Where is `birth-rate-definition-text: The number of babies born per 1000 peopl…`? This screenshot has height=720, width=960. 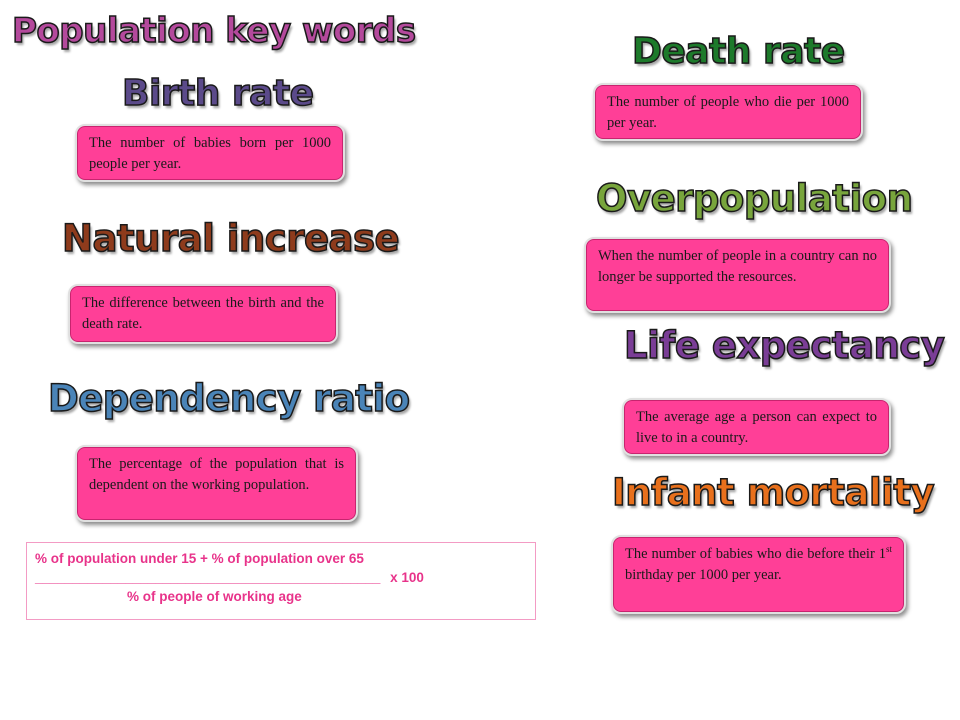 birth-rate-definition-text: The number of babies born per 1000 peopl… is located at coordinates (210, 154).